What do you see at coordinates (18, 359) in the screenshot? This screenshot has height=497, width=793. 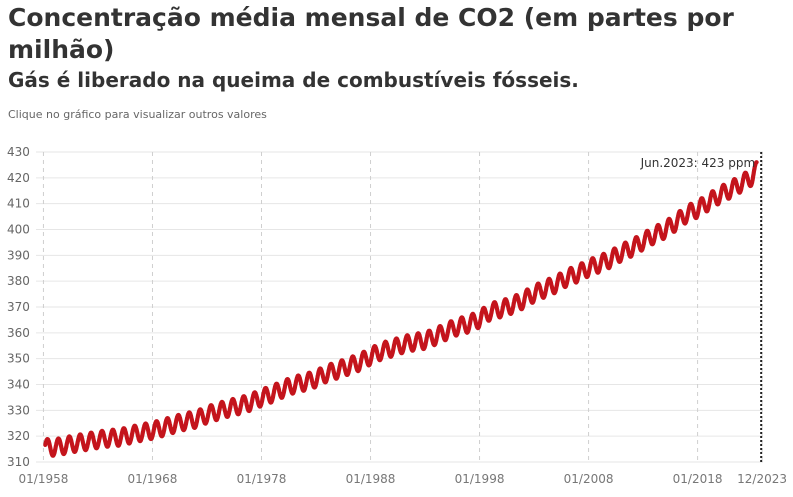 I see `y-tick-label: 350` at bounding box center [18, 359].